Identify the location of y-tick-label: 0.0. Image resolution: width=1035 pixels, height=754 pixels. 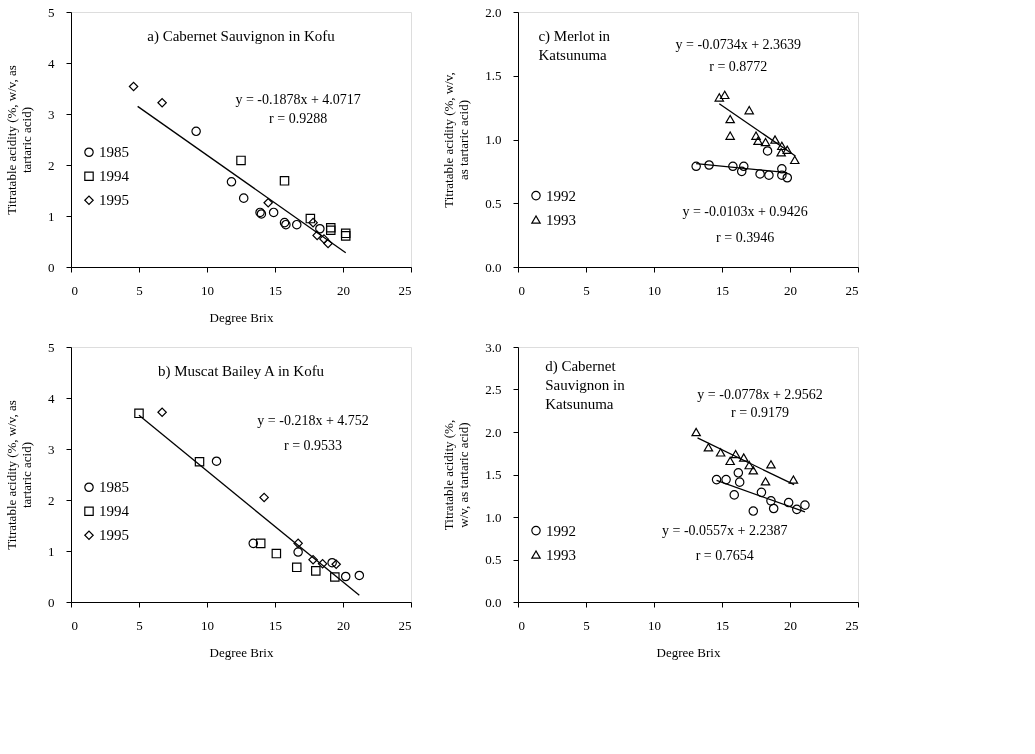
(493, 602).